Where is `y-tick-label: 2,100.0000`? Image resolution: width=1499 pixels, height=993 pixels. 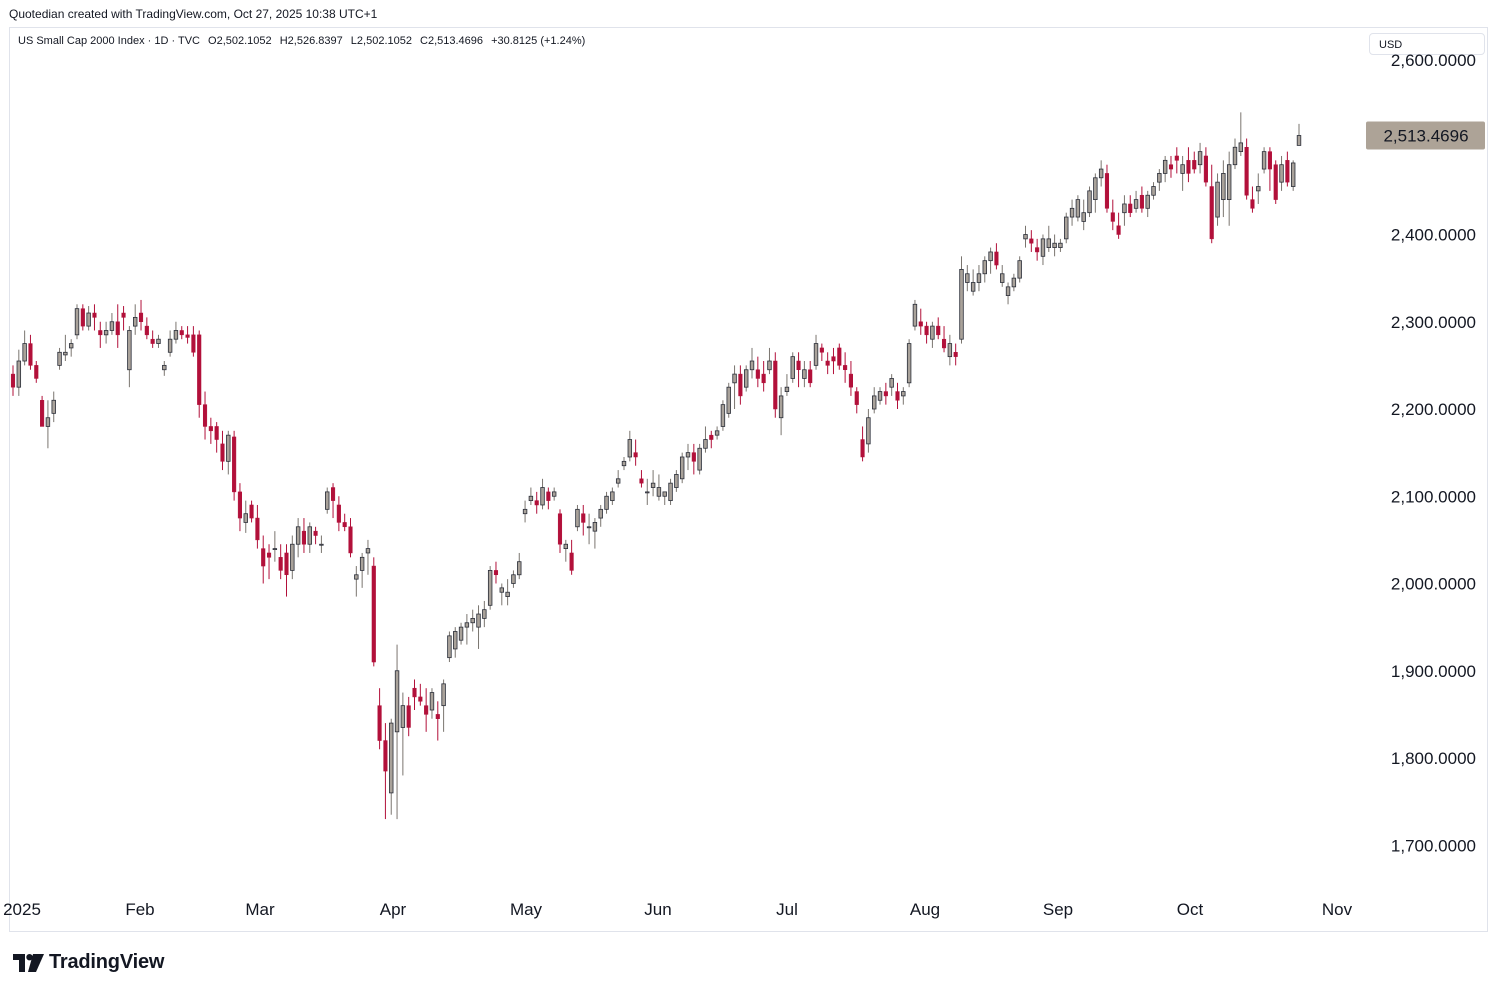 y-tick-label: 2,100.0000 is located at coordinates (1433, 496).